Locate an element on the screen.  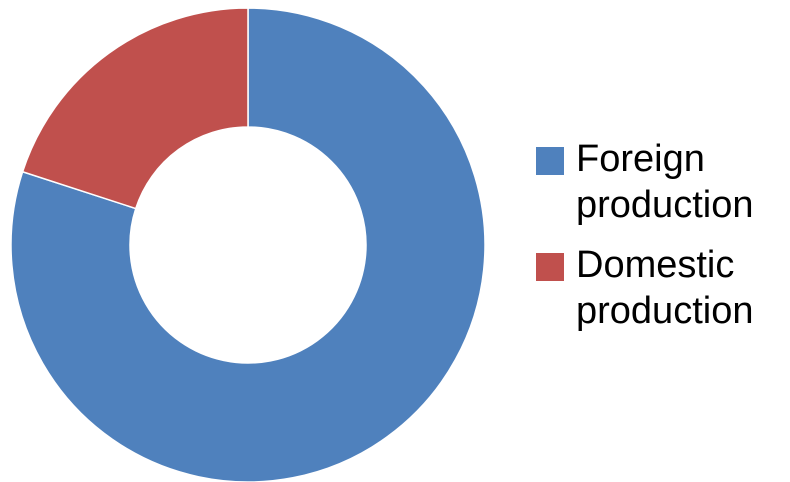
chart-legend: Foreign production Domestic production is located at coordinates (662, 242).